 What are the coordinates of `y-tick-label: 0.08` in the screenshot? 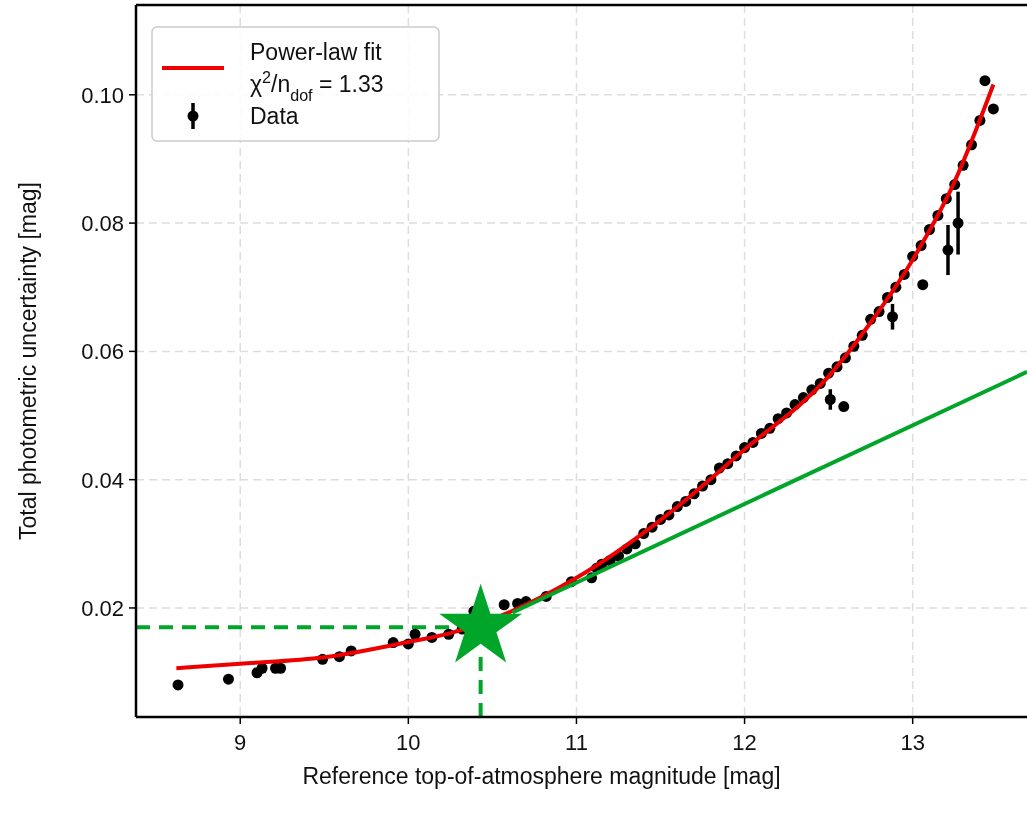 It's located at (102, 224).